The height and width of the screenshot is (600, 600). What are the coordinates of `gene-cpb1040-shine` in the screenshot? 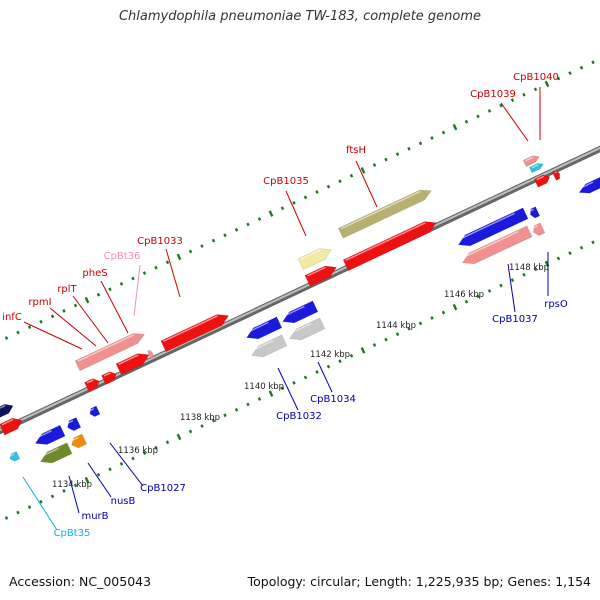 It's located at (529, 159).